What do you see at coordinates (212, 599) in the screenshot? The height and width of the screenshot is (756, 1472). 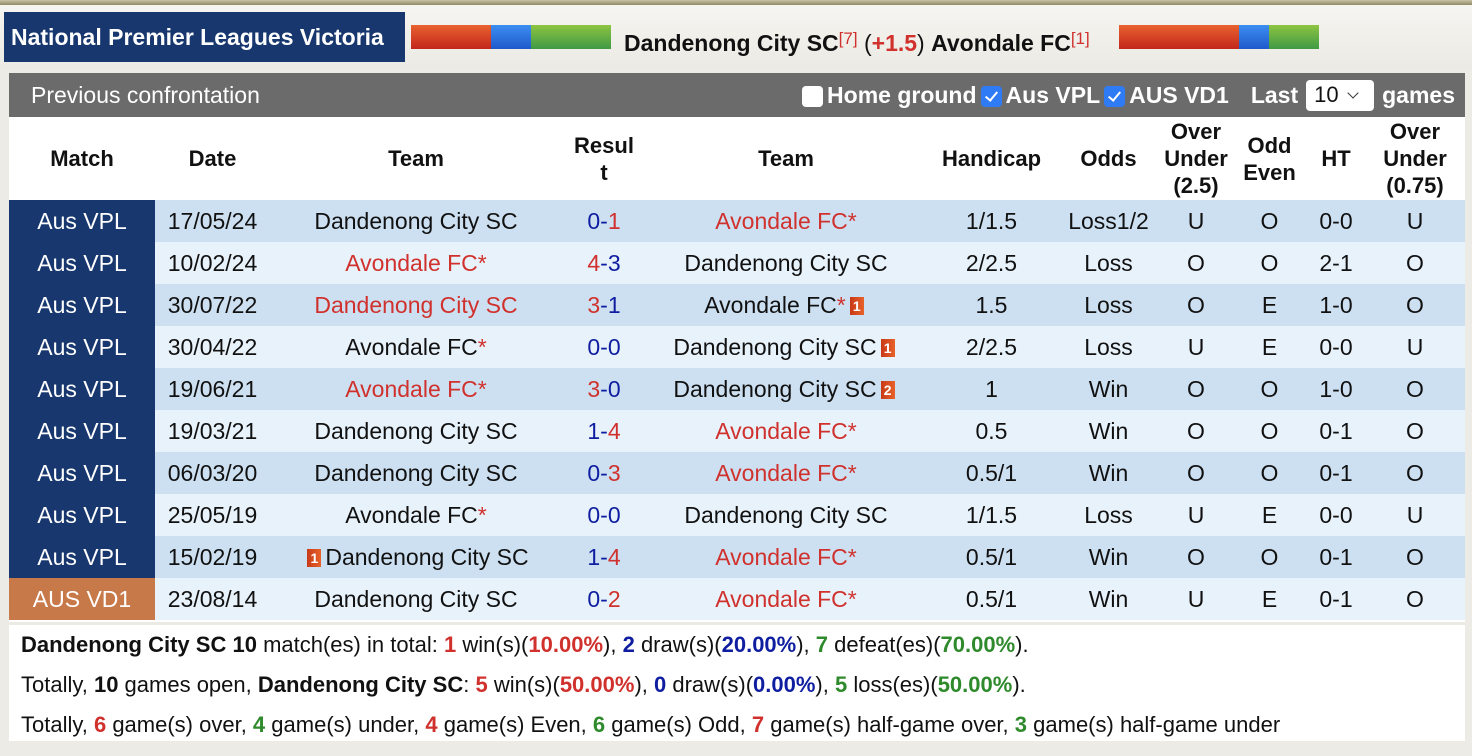 I see `date-cell: 23/08/14` at bounding box center [212, 599].